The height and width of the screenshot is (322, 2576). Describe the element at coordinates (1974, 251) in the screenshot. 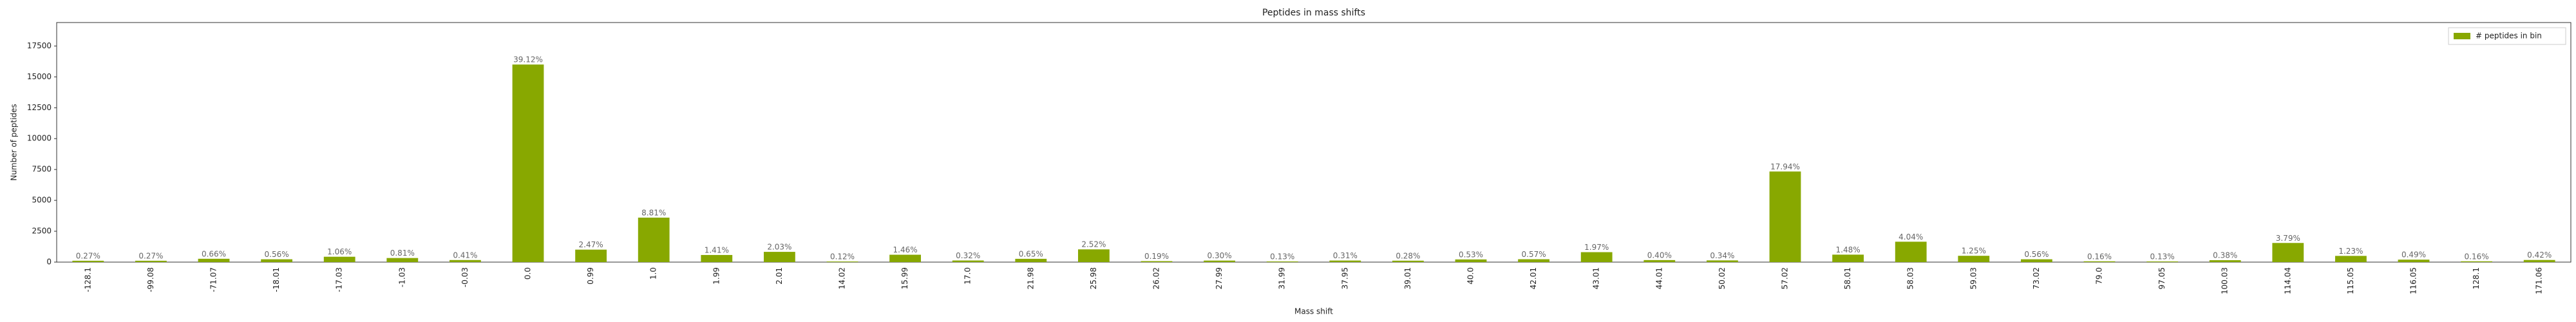

I see `bar-annotation: 1.25%` at that location.